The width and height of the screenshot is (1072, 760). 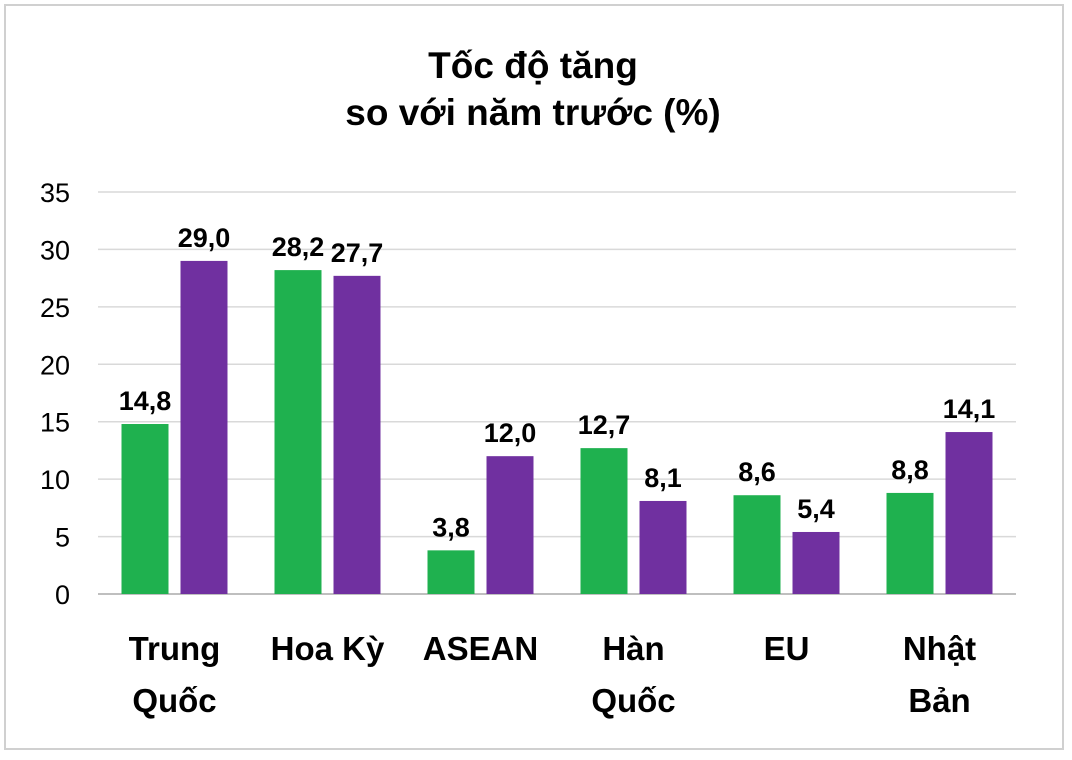 What do you see at coordinates (787, 648) in the screenshot?
I see `x-category-label: EU` at bounding box center [787, 648].